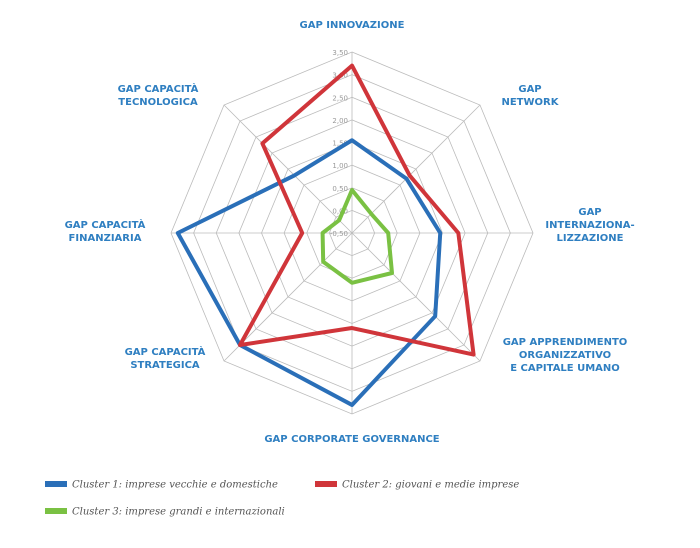 This screenshot has width=700, height=548. I want to click on axis-label-line: ORGANIZZATIVO, so click(565, 355).